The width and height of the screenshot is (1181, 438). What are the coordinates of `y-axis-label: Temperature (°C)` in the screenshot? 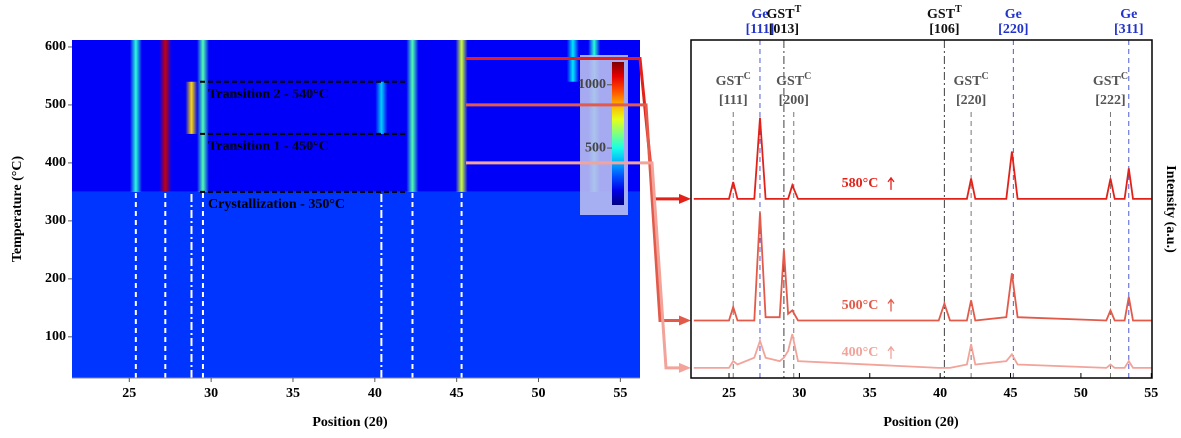 It's located at (17, 209).